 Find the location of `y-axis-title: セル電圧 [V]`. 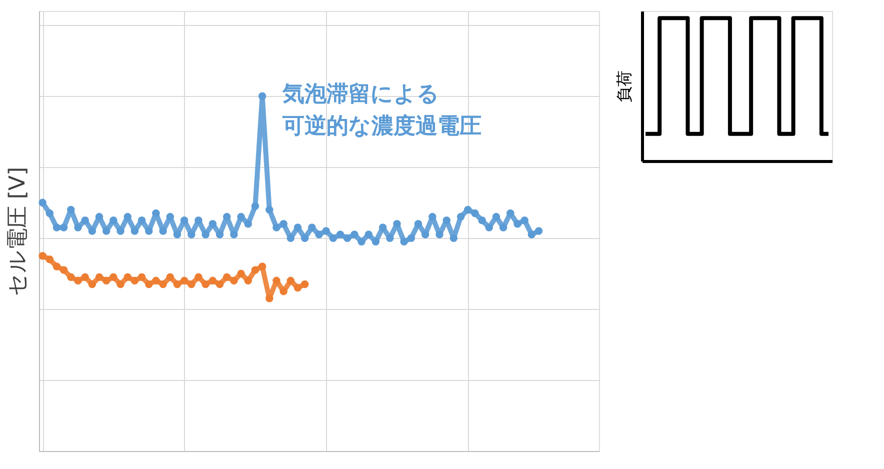

y-axis-title: セル電圧 [V] is located at coordinates (18, 231).